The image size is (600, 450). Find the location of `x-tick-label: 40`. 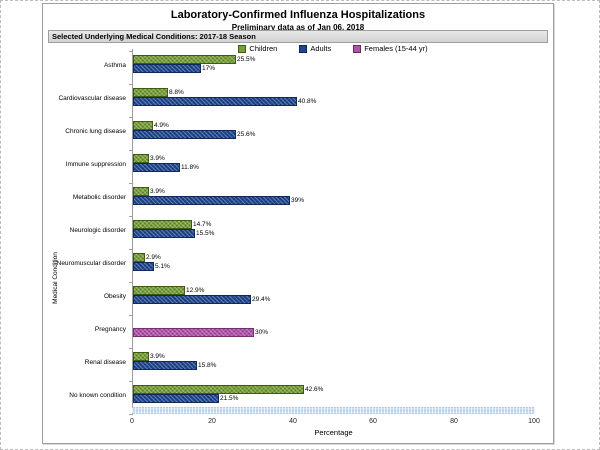

x-tick-label: 40 is located at coordinates (293, 421).